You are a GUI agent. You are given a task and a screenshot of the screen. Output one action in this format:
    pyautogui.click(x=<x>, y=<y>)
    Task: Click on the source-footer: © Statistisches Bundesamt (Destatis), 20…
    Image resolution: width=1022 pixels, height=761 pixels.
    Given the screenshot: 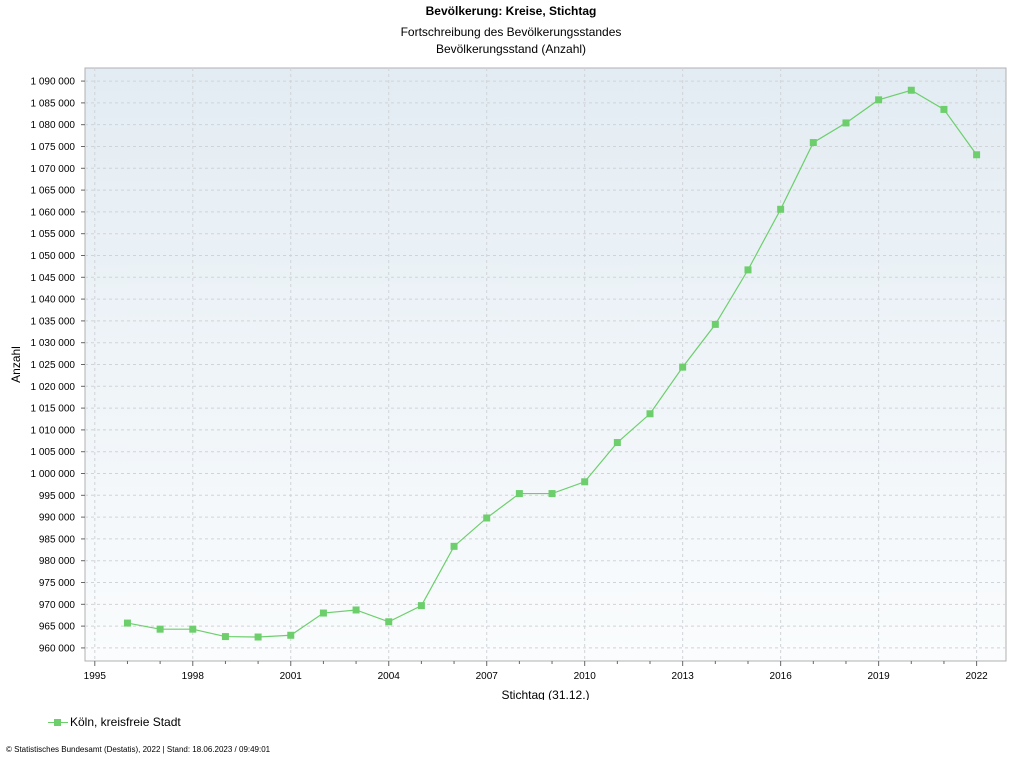 What is the action you would take?
    pyautogui.click(x=138, y=749)
    